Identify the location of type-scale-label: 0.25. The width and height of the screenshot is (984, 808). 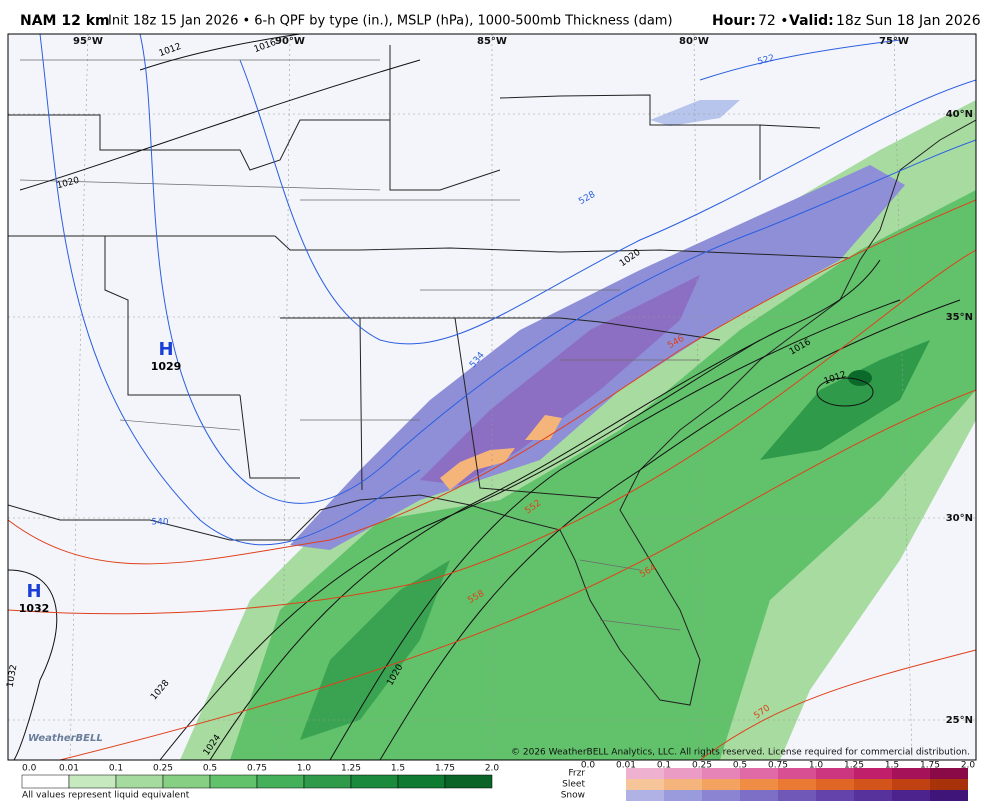
(702, 766).